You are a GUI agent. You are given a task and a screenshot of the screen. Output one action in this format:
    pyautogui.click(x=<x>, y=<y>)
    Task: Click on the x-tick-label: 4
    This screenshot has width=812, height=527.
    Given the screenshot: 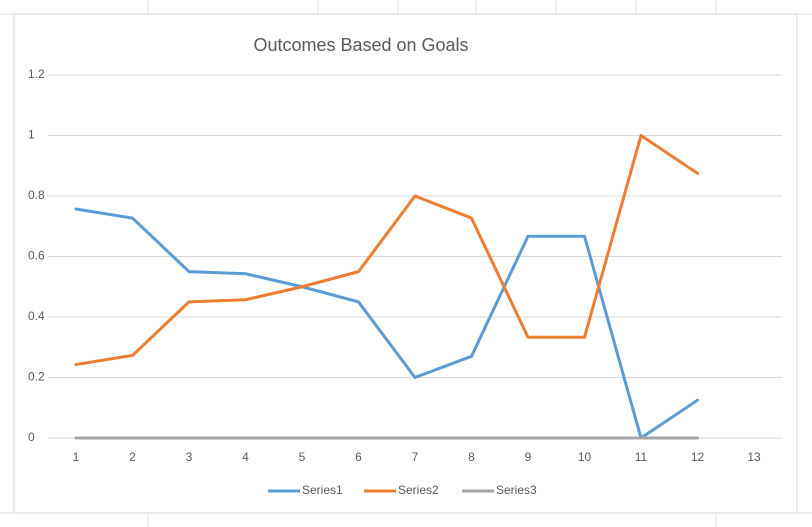 What is the action you would take?
    pyautogui.click(x=245, y=457)
    